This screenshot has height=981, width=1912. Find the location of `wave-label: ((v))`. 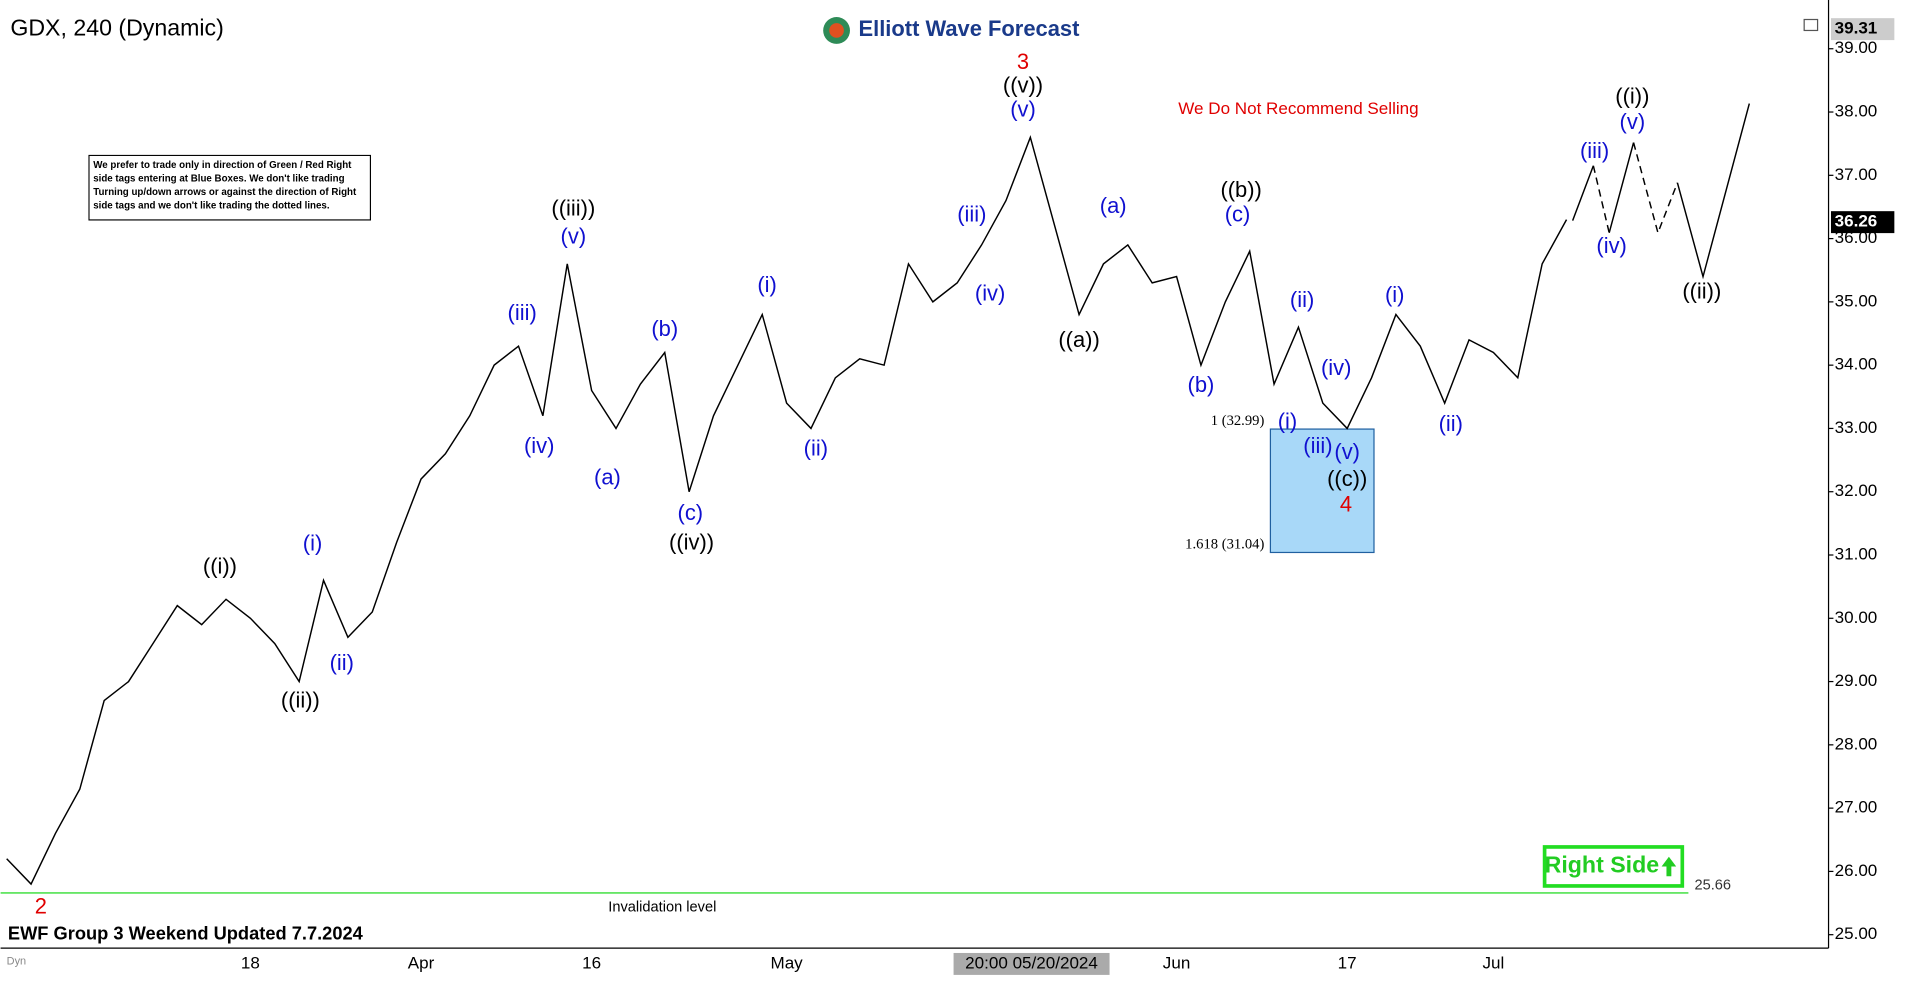

wave-label: ((v)) is located at coordinates (1023, 84).